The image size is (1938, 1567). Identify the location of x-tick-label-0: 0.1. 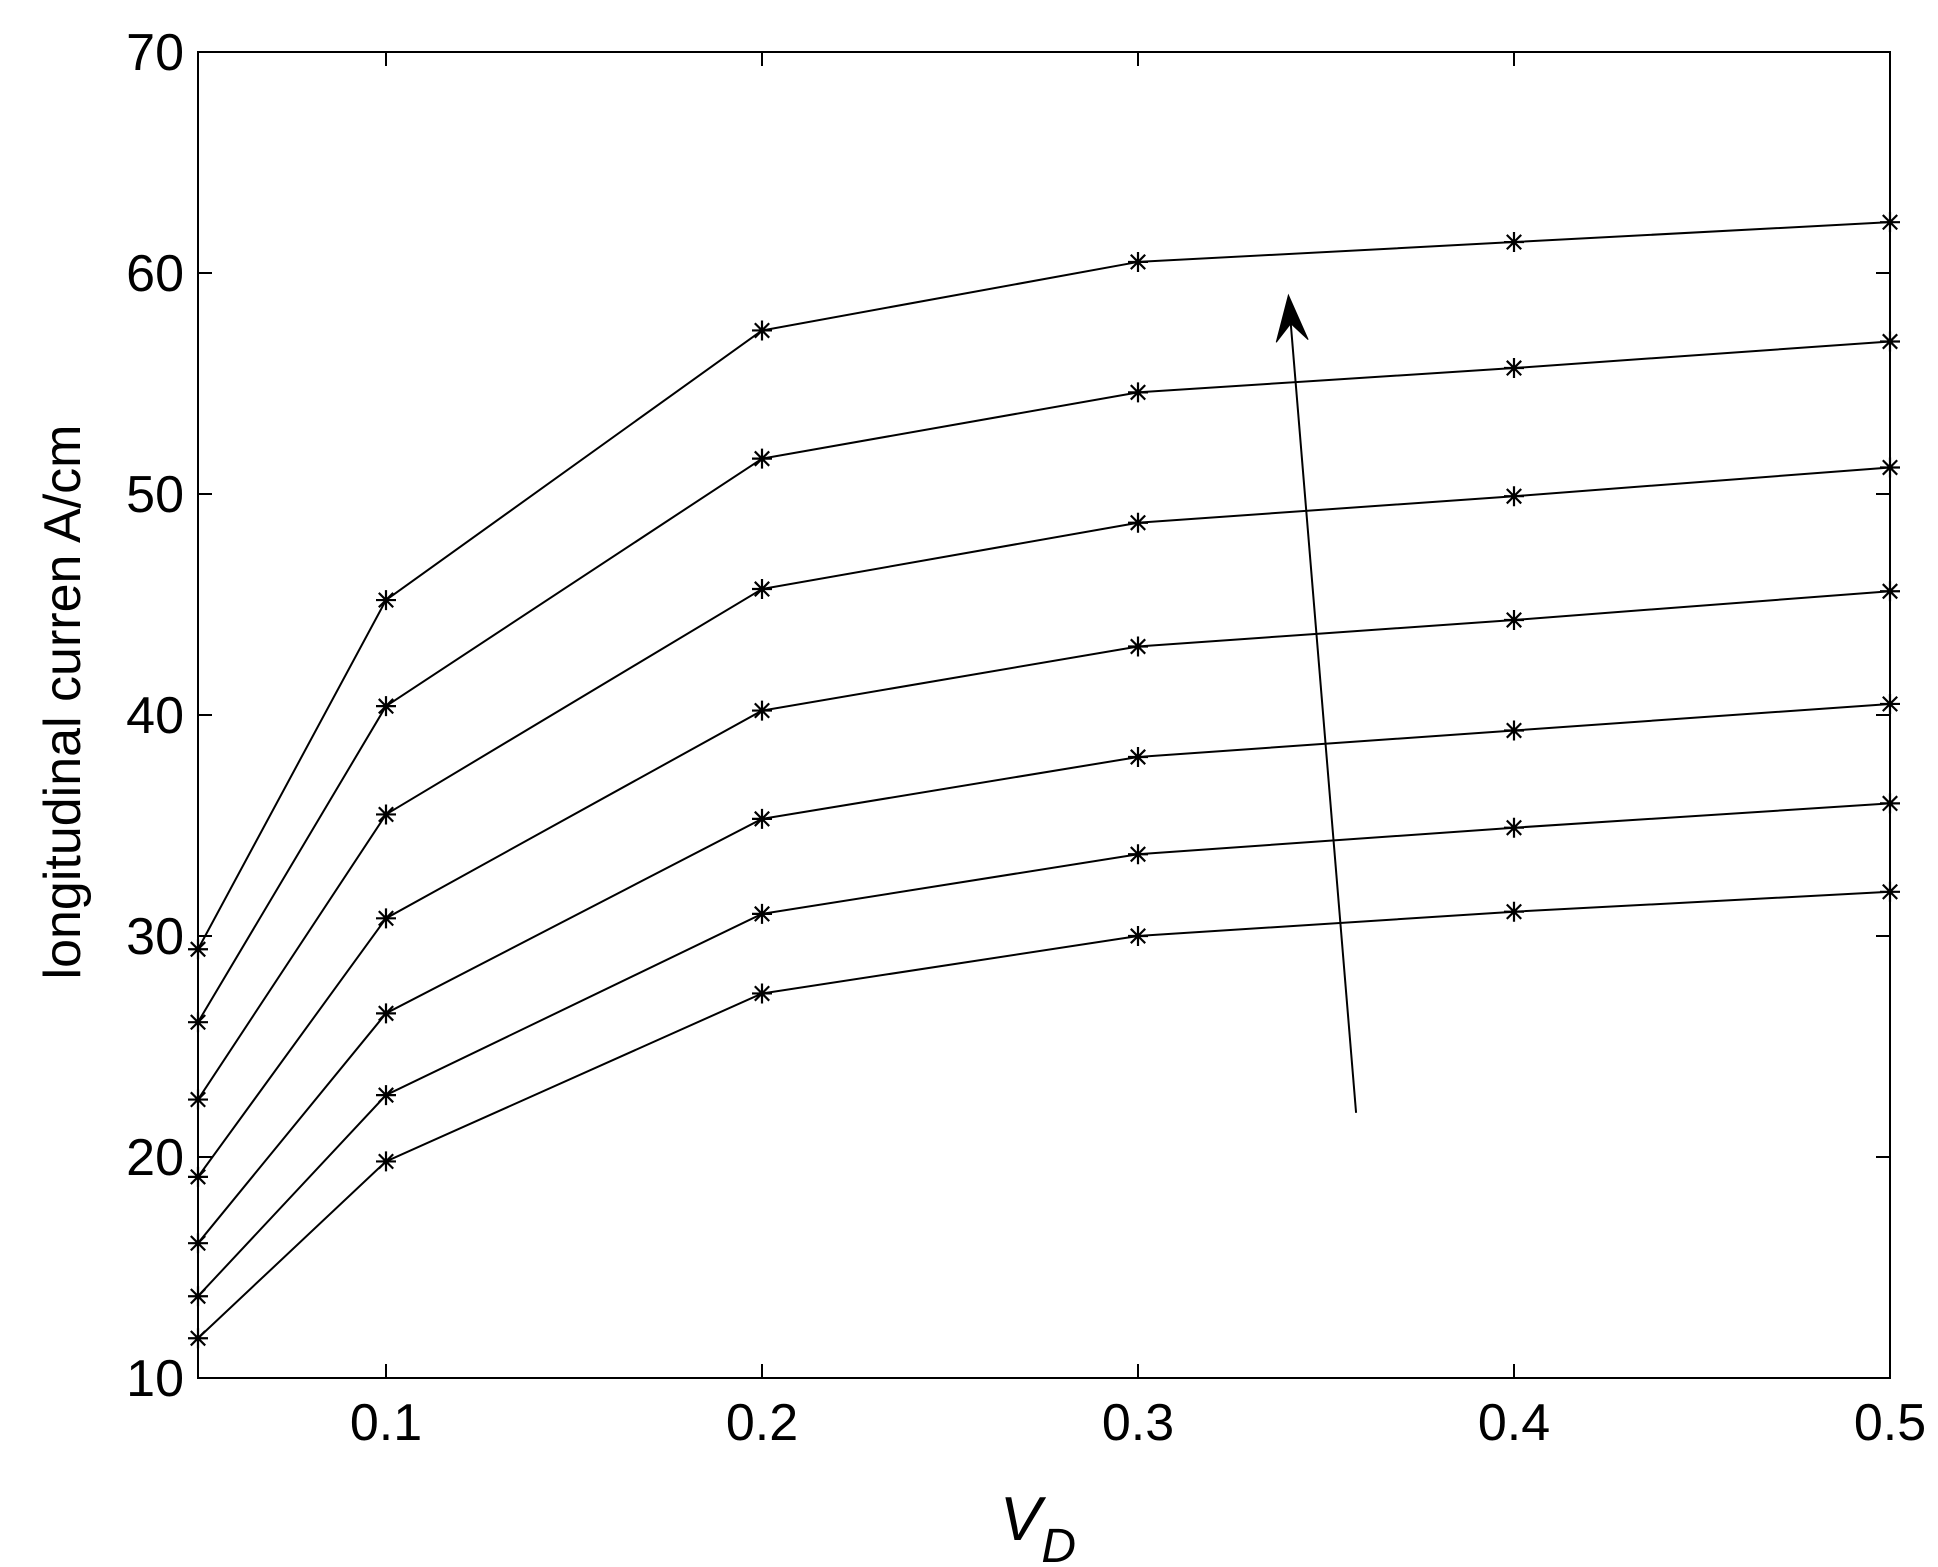
(386, 1423).